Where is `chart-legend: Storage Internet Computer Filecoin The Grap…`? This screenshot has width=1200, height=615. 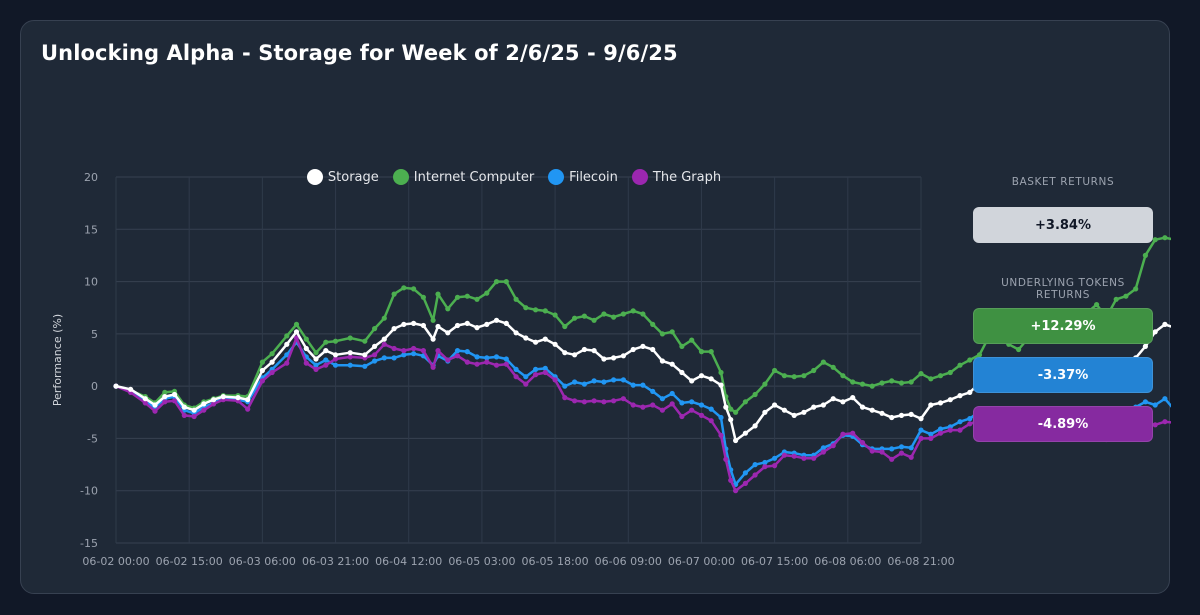
chart-legend: Storage Internet Computer Filecoin The Grap… is located at coordinates (514, 177).